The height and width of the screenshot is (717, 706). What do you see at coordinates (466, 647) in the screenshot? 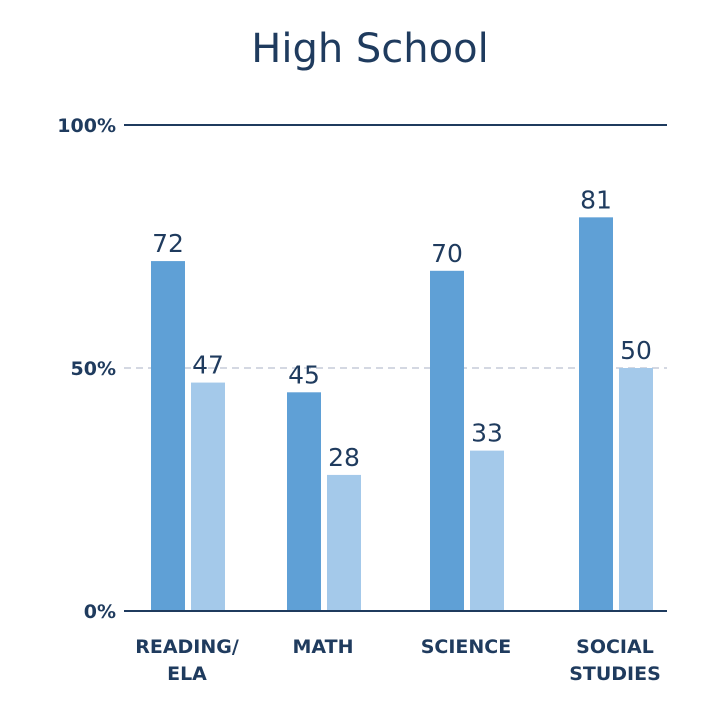
I see `category-label: SCIENCE` at bounding box center [466, 647].